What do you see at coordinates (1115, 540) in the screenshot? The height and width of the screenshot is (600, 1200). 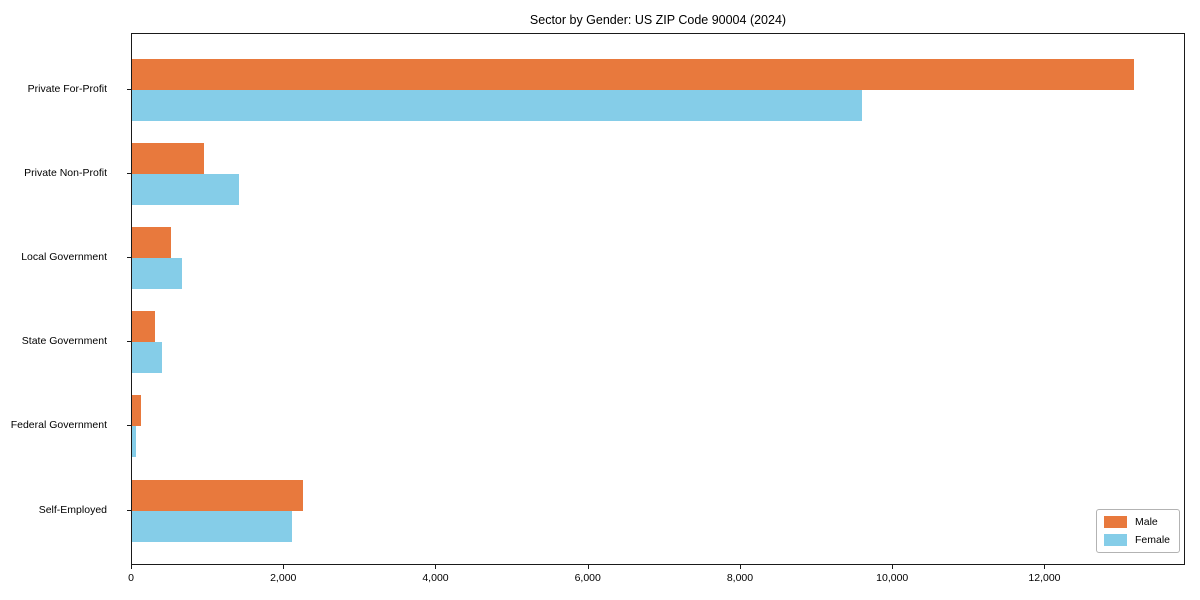 I see `female-color-swatch` at bounding box center [1115, 540].